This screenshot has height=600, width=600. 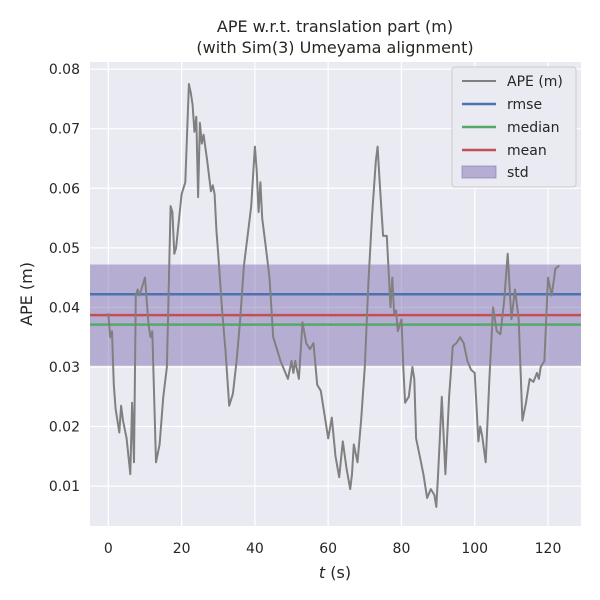 What do you see at coordinates (64, 189) in the screenshot?
I see `y-tick-label: 0.06` at bounding box center [64, 189].